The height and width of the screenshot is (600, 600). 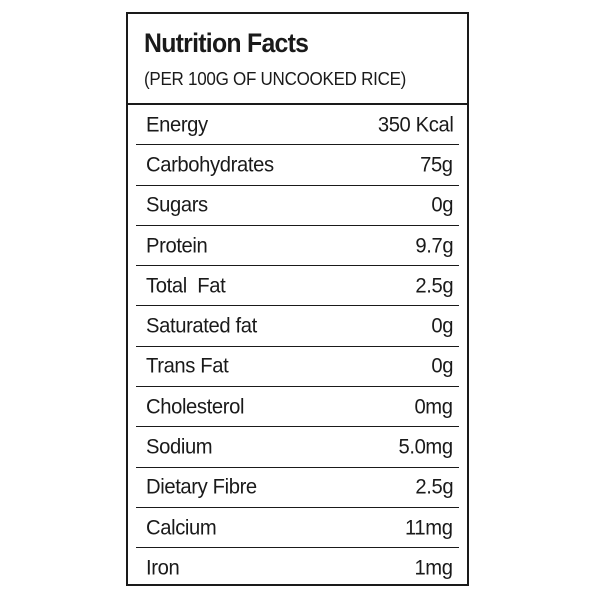 I want to click on nutrient-row-cholesterol: Cholesterol 0mg, so click(x=297, y=407).